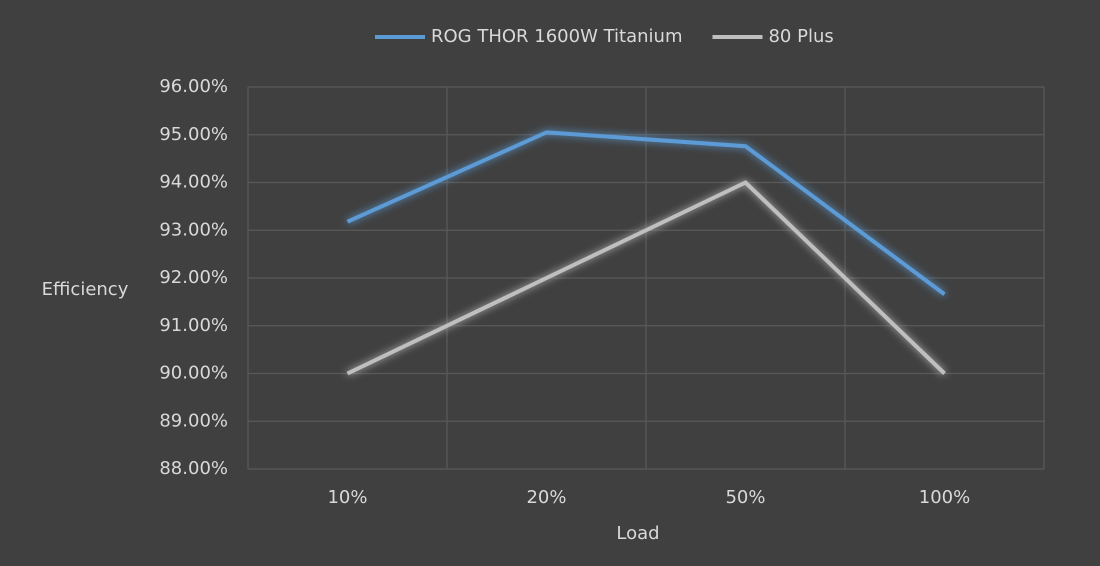 The height and width of the screenshot is (566, 1100). I want to click on y-tick-label: 89.00%, so click(193, 420).